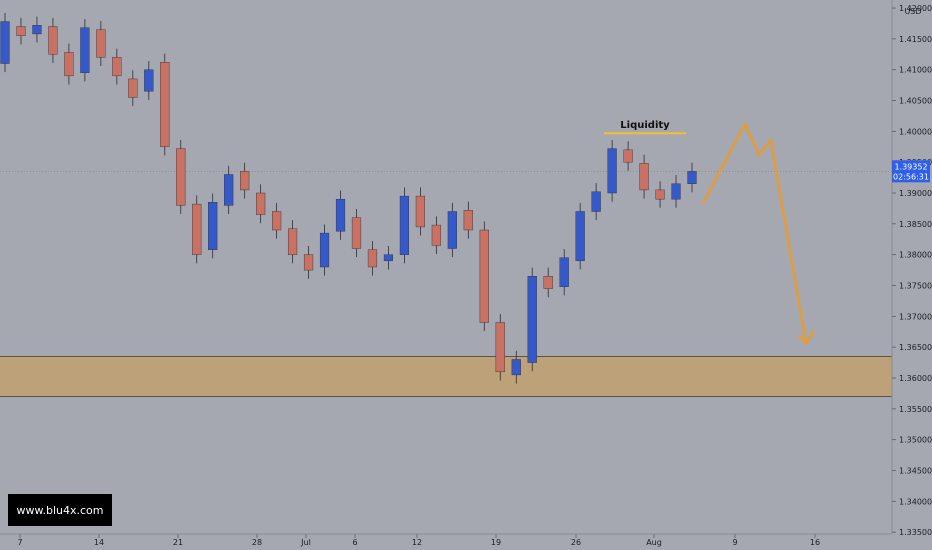 Image resolution: width=932 pixels, height=550 pixels. What do you see at coordinates (911, 176) in the screenshot?
I see `bar-countdown: 02:56:31` at bounding box center [911, 176].